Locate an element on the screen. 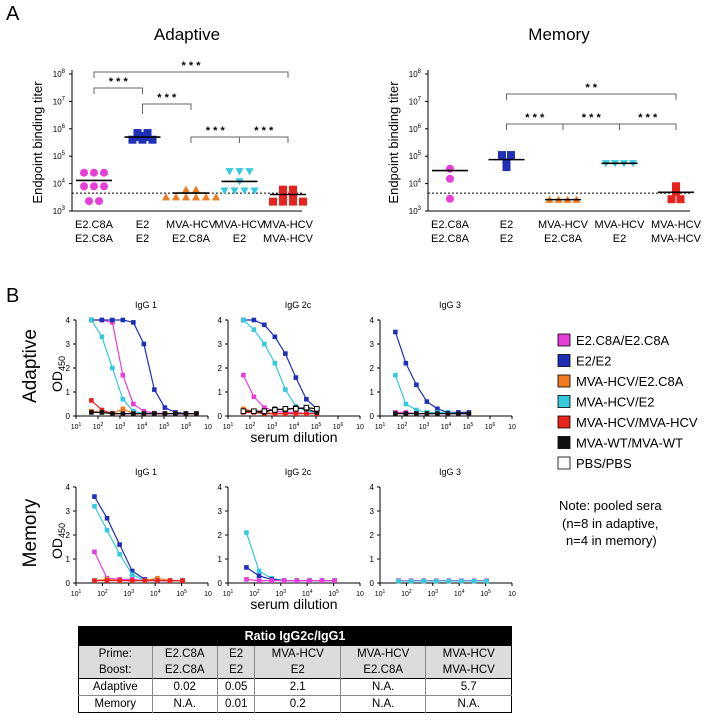 The width and height of the screenshot is (720, 724). table-cell: 0.05 is located at coordinates (235, 687).